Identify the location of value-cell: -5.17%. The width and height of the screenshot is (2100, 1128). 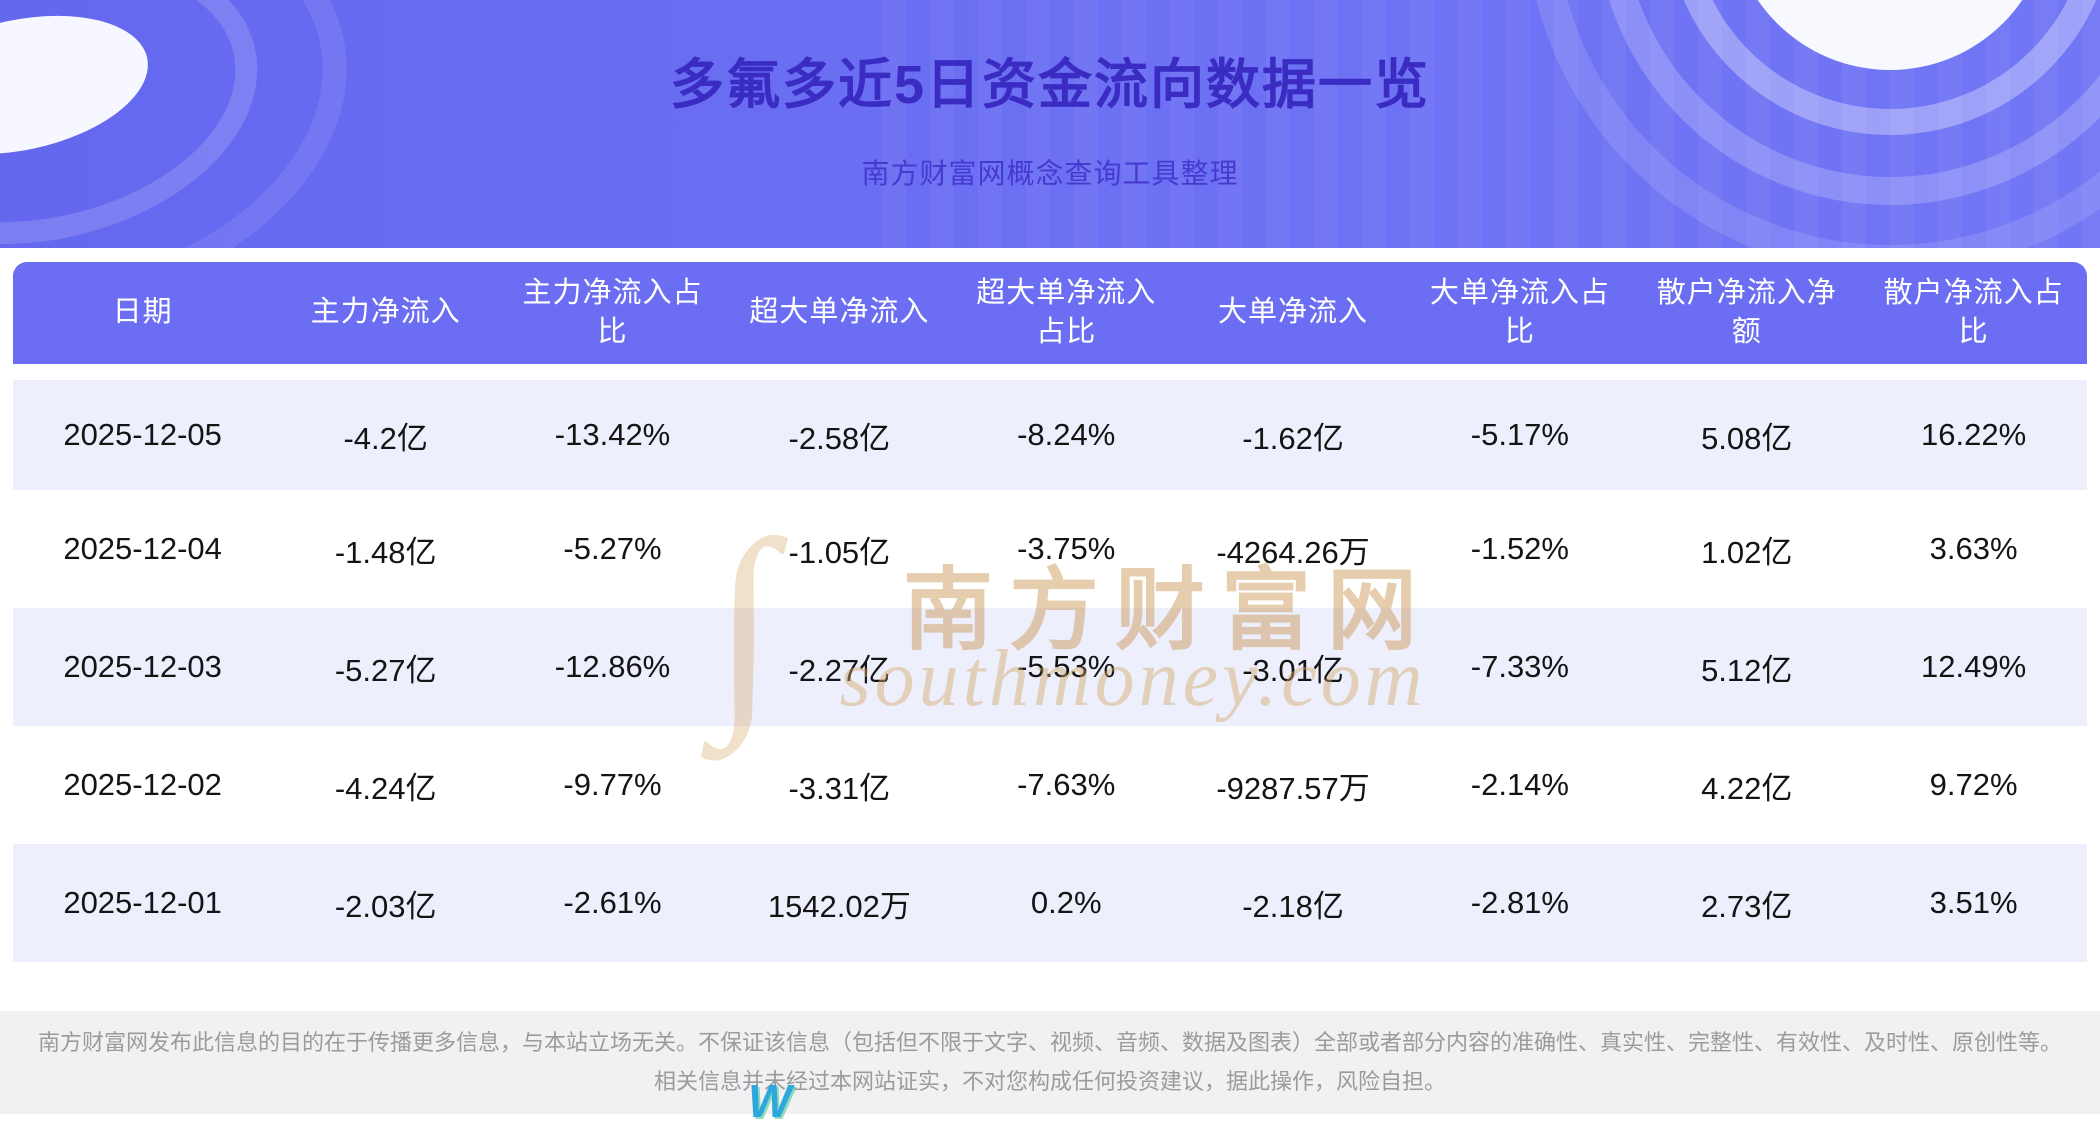
(1520, 427).